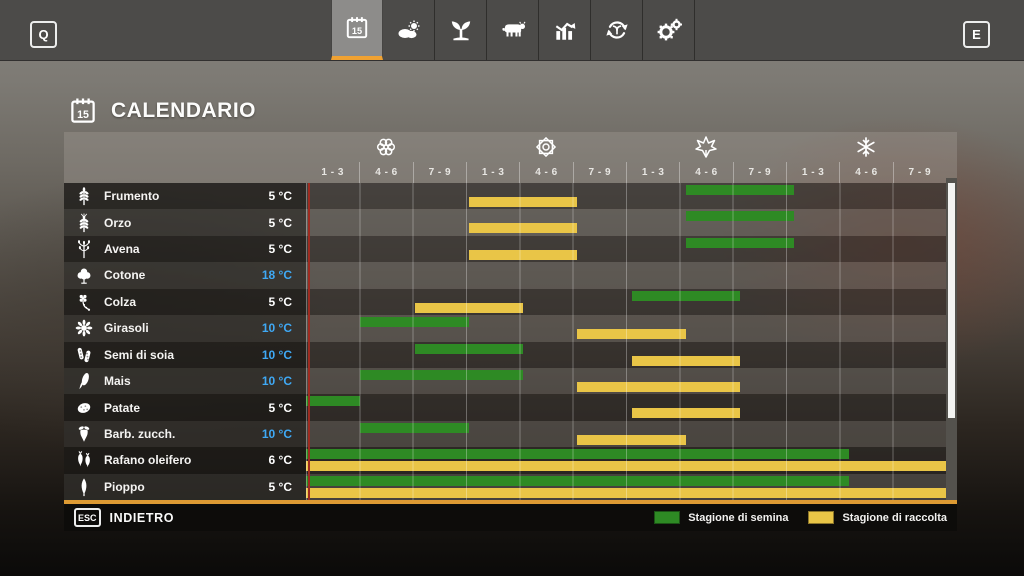 The image size is (1024, 576). I want to click on production-icon, so click(617, 30).